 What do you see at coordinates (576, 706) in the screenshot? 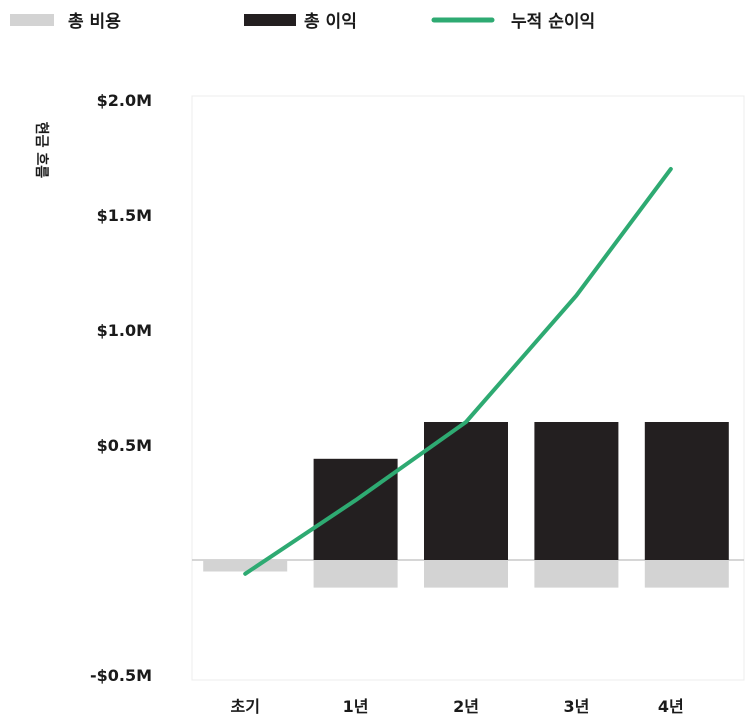
I see `x-tick-label-3: 3년` at bounding box center [576, 706].